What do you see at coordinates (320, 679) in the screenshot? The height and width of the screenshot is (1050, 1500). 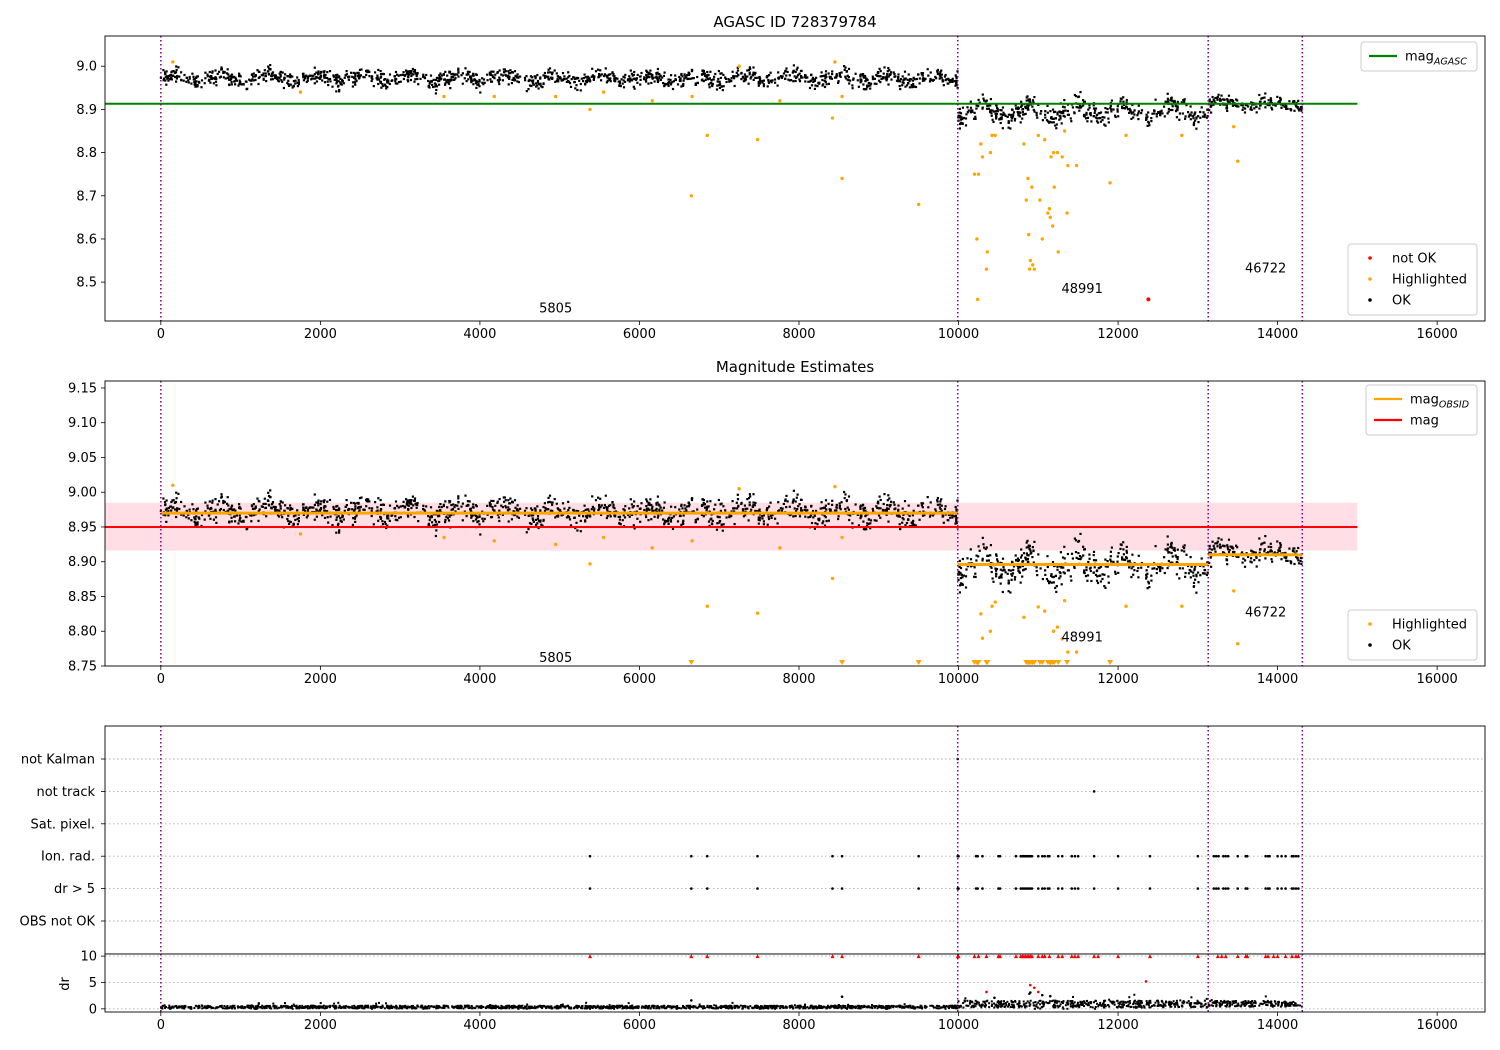 I see `x-tick-label: 2000` at bounding box center [320, 679].